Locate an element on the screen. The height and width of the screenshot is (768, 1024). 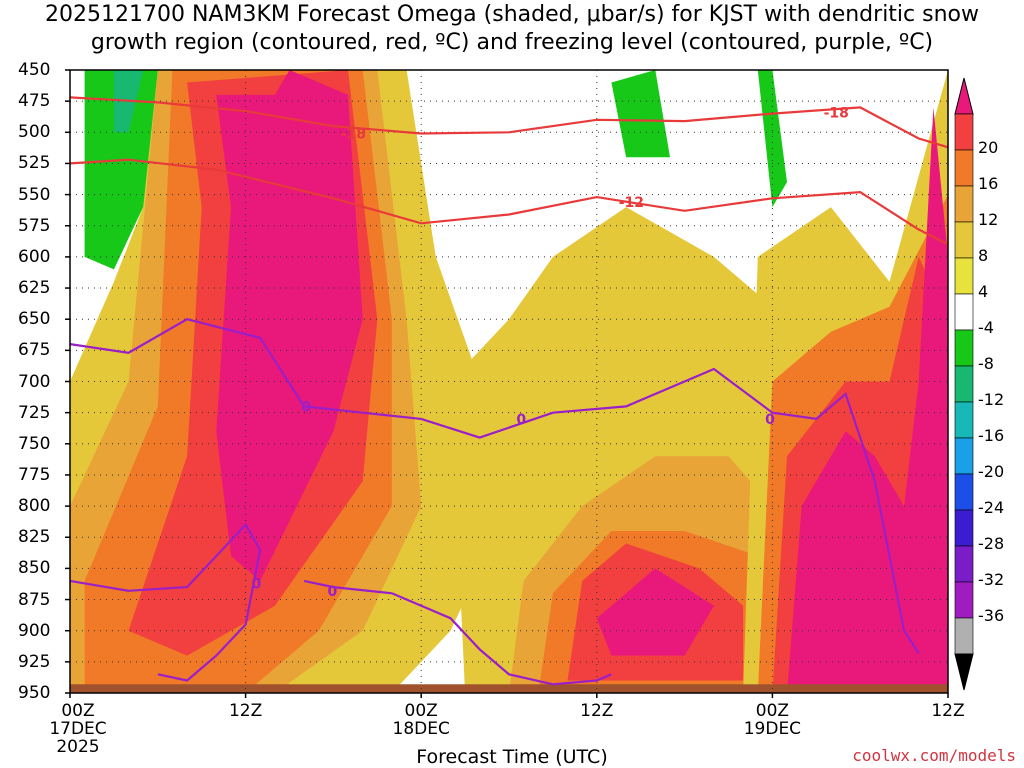
colorbar-label-16: 16 is located at coordinates (988, 183).